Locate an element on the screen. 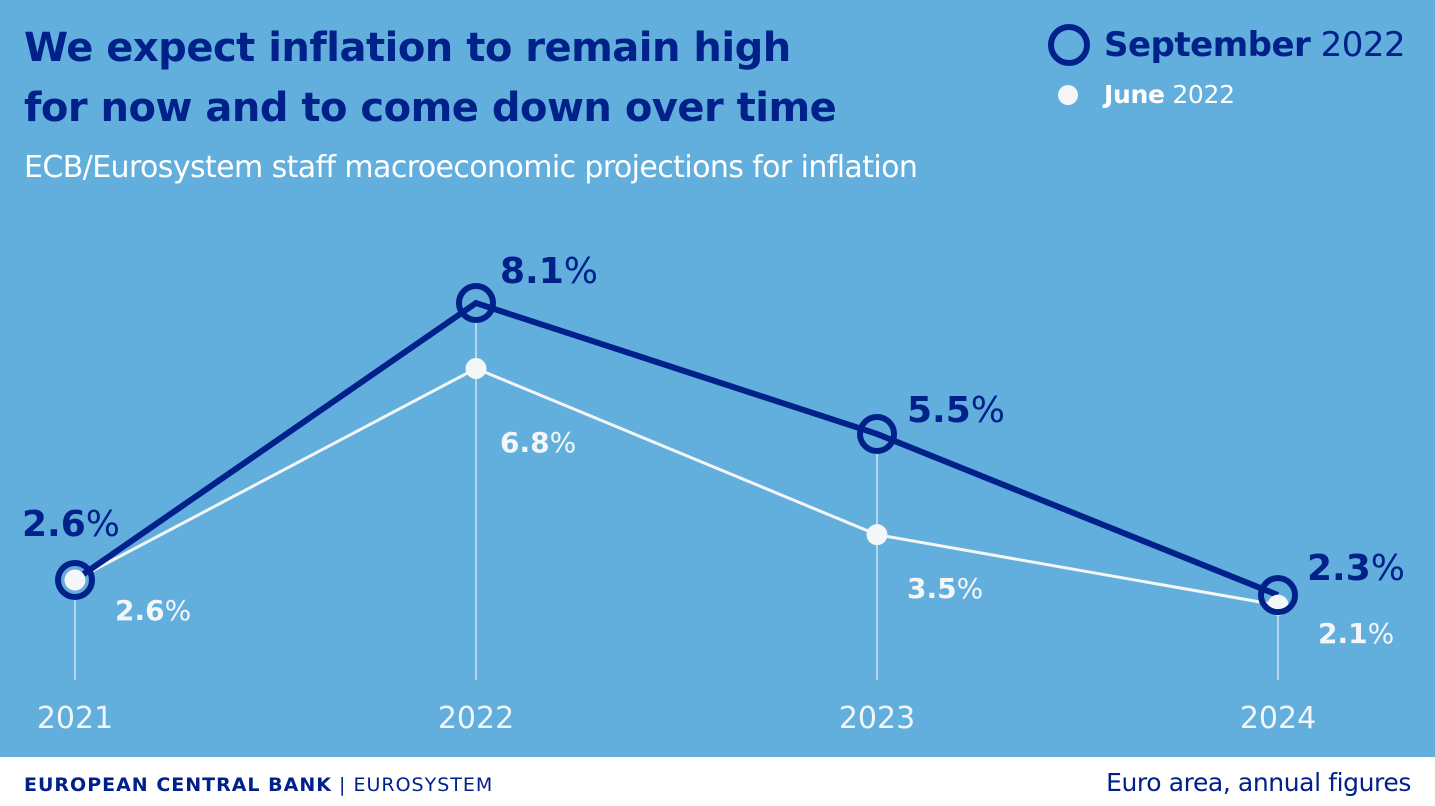  legend-month: September is located at coordinates (1207, 45).